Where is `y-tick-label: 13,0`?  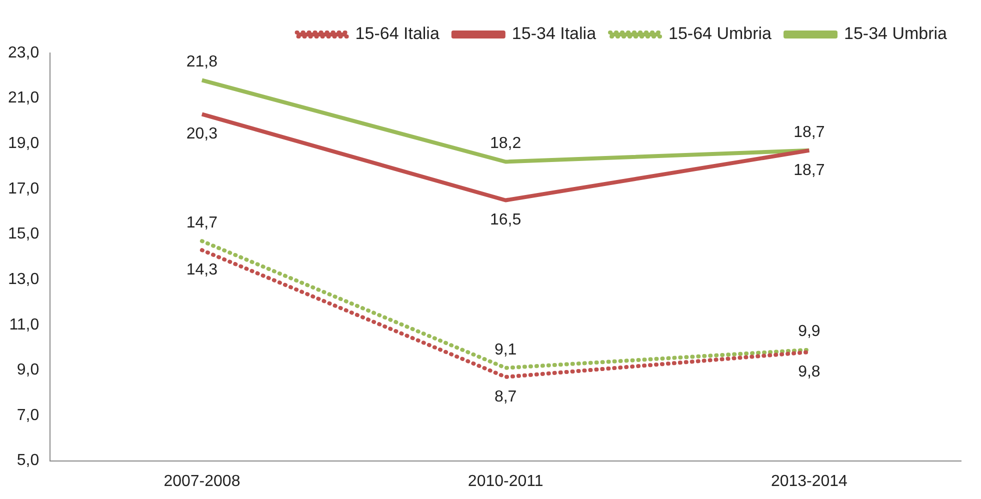 y-tick-label: 13,0 is located at coordinates (24, 279).